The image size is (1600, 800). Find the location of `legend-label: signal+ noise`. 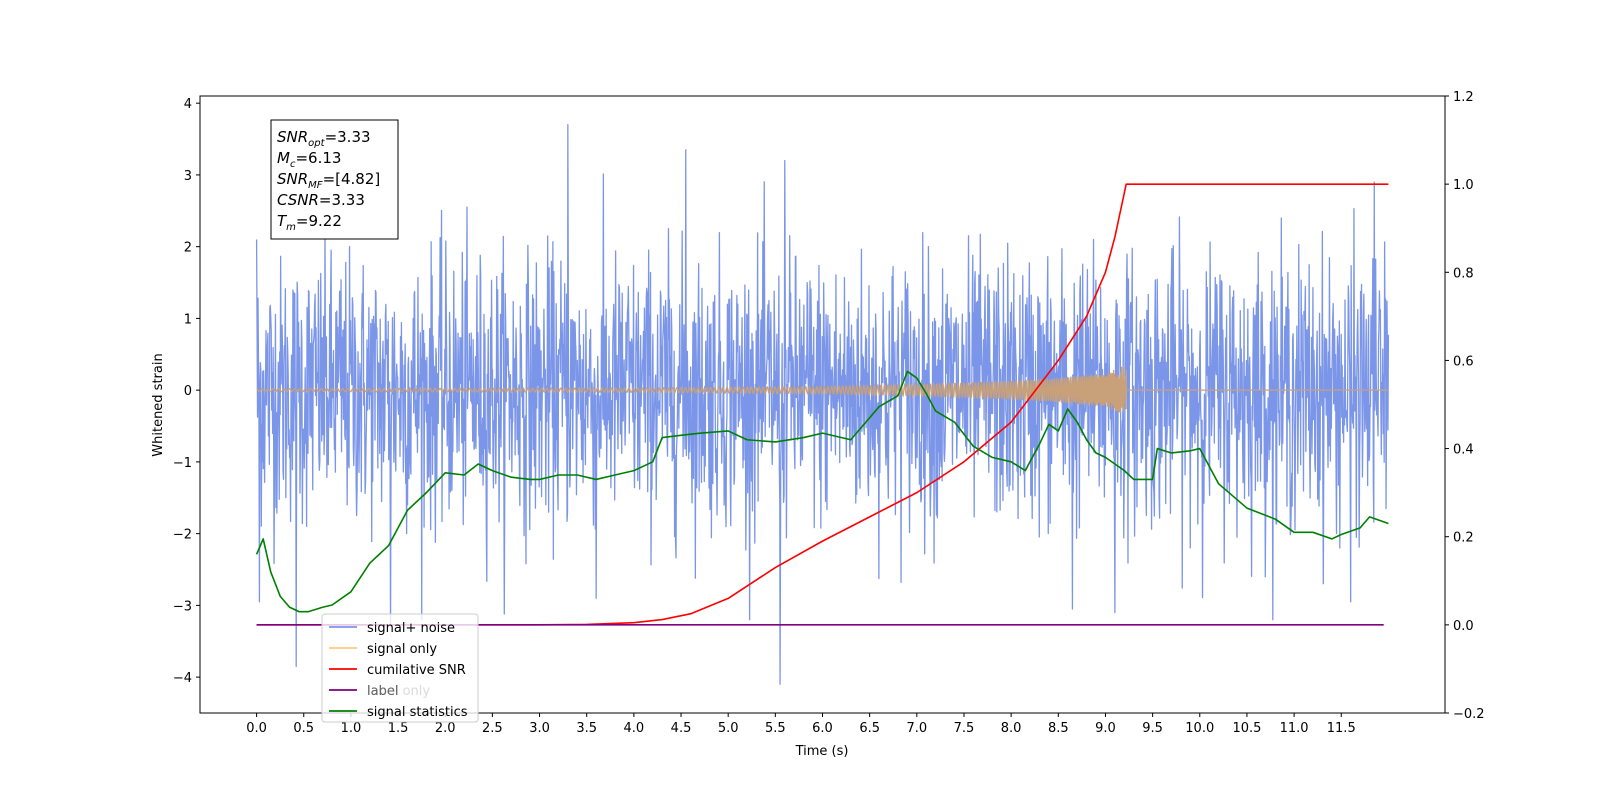

legend-label: signal+ noise is located at coordinates (411, 628).